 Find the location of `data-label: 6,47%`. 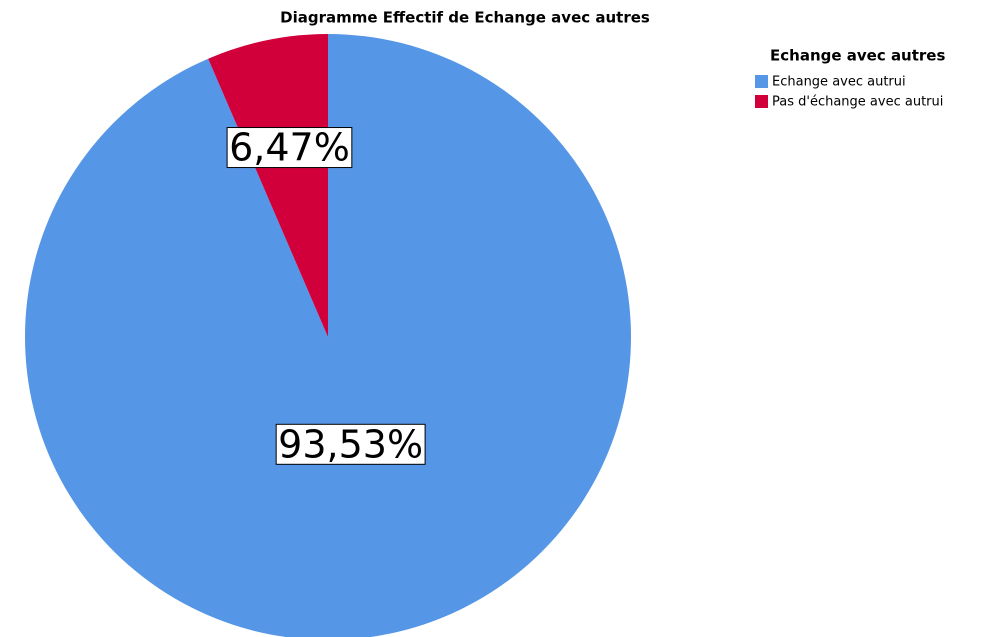

data-label: 6,47% is located at coordinates (289, 148).